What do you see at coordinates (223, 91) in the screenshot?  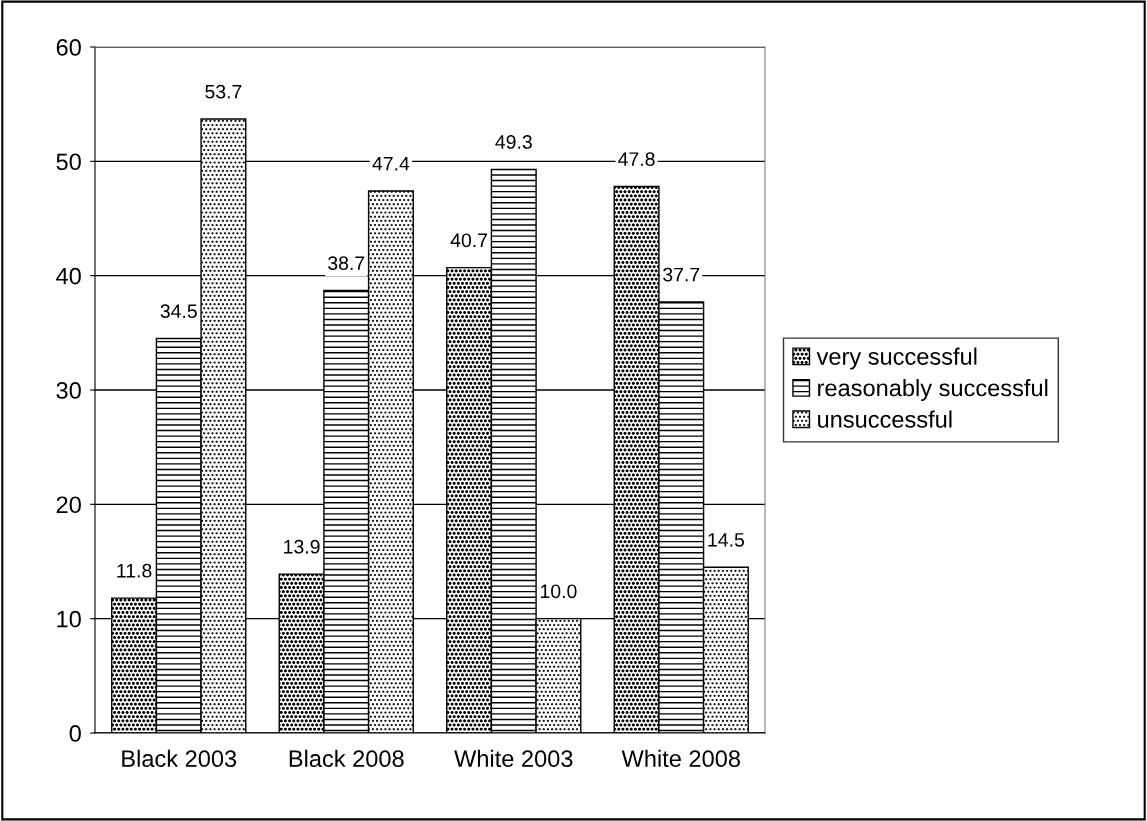 I see `text: 53.7` at bounding box center [223, 91].